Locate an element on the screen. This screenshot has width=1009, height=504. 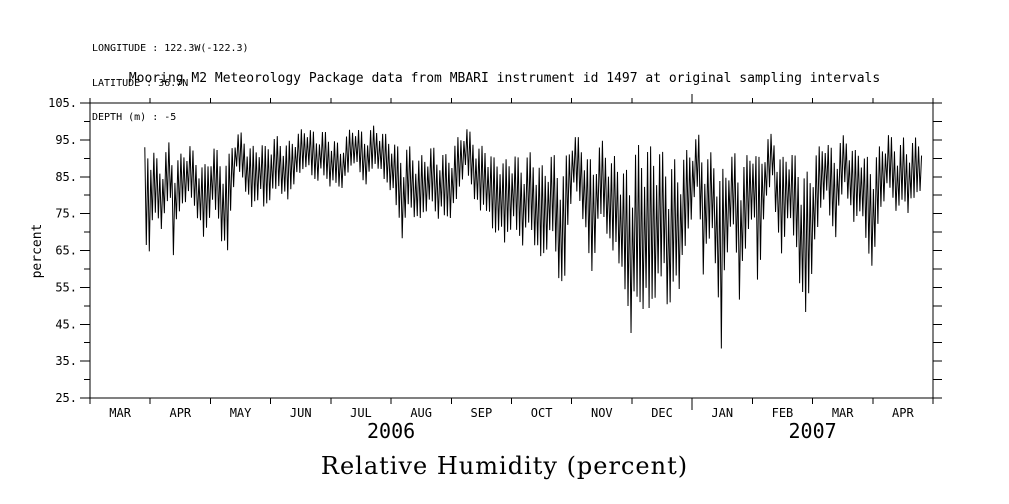
year-label: 2006 is located at coordinates (391, 431).